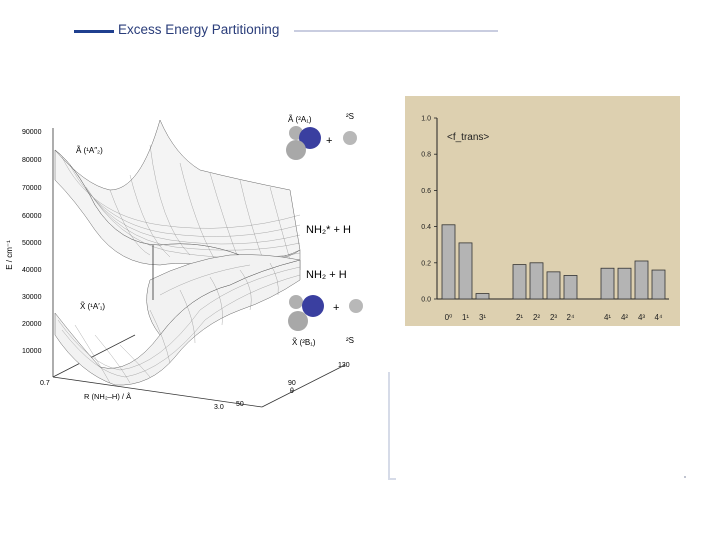  What do you see at coordinates (465, 317) in the screenshot?
I see `bar-category-label: 1¹` at bounding box center [465, 317].